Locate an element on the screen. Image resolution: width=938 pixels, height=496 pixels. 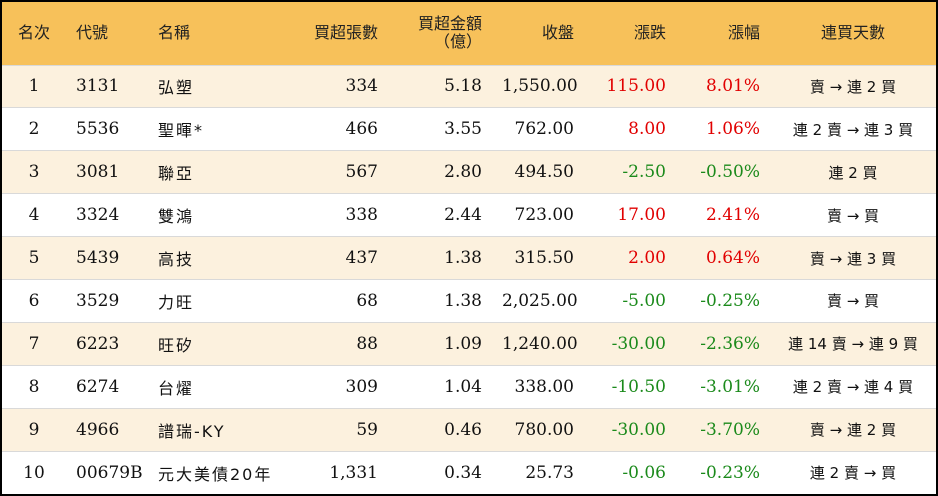
code-cell: 3529 is located at coordinates (98, 300).